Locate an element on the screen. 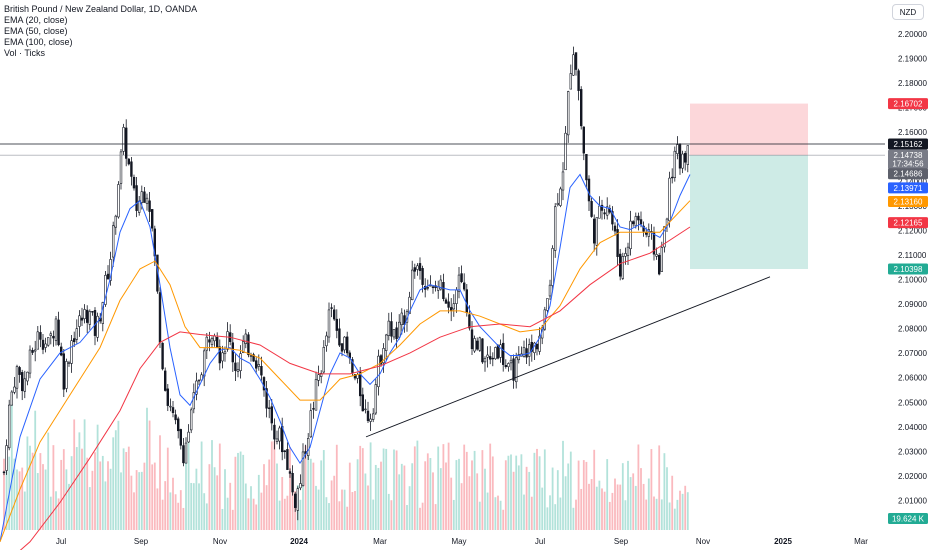 The image size is (932, 550). indicator-ema-100: EMA (100, close) is located at coordinates (38, 42).